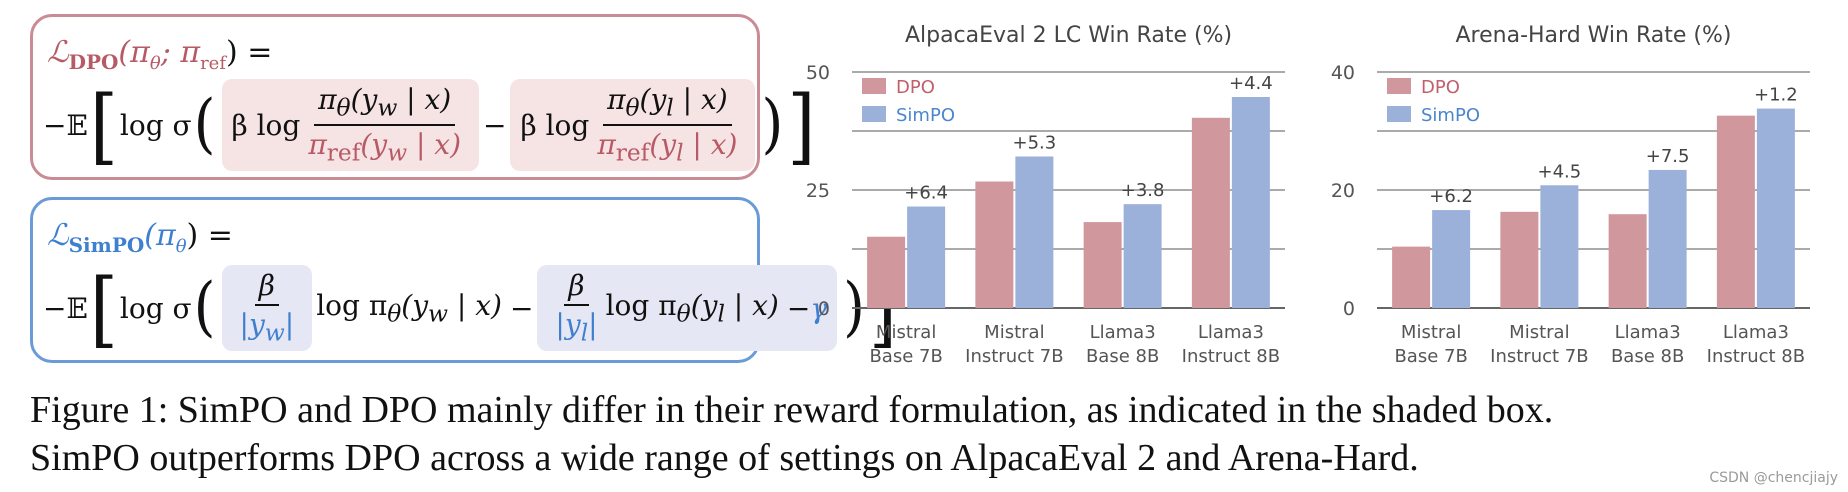 The height and width of the screenshot is (492, 1848). What do you see at coordinates (1450, 115) in the screenshot?
I see `legend-label-simpo: SimPO` at bounding box center [1450, 115].